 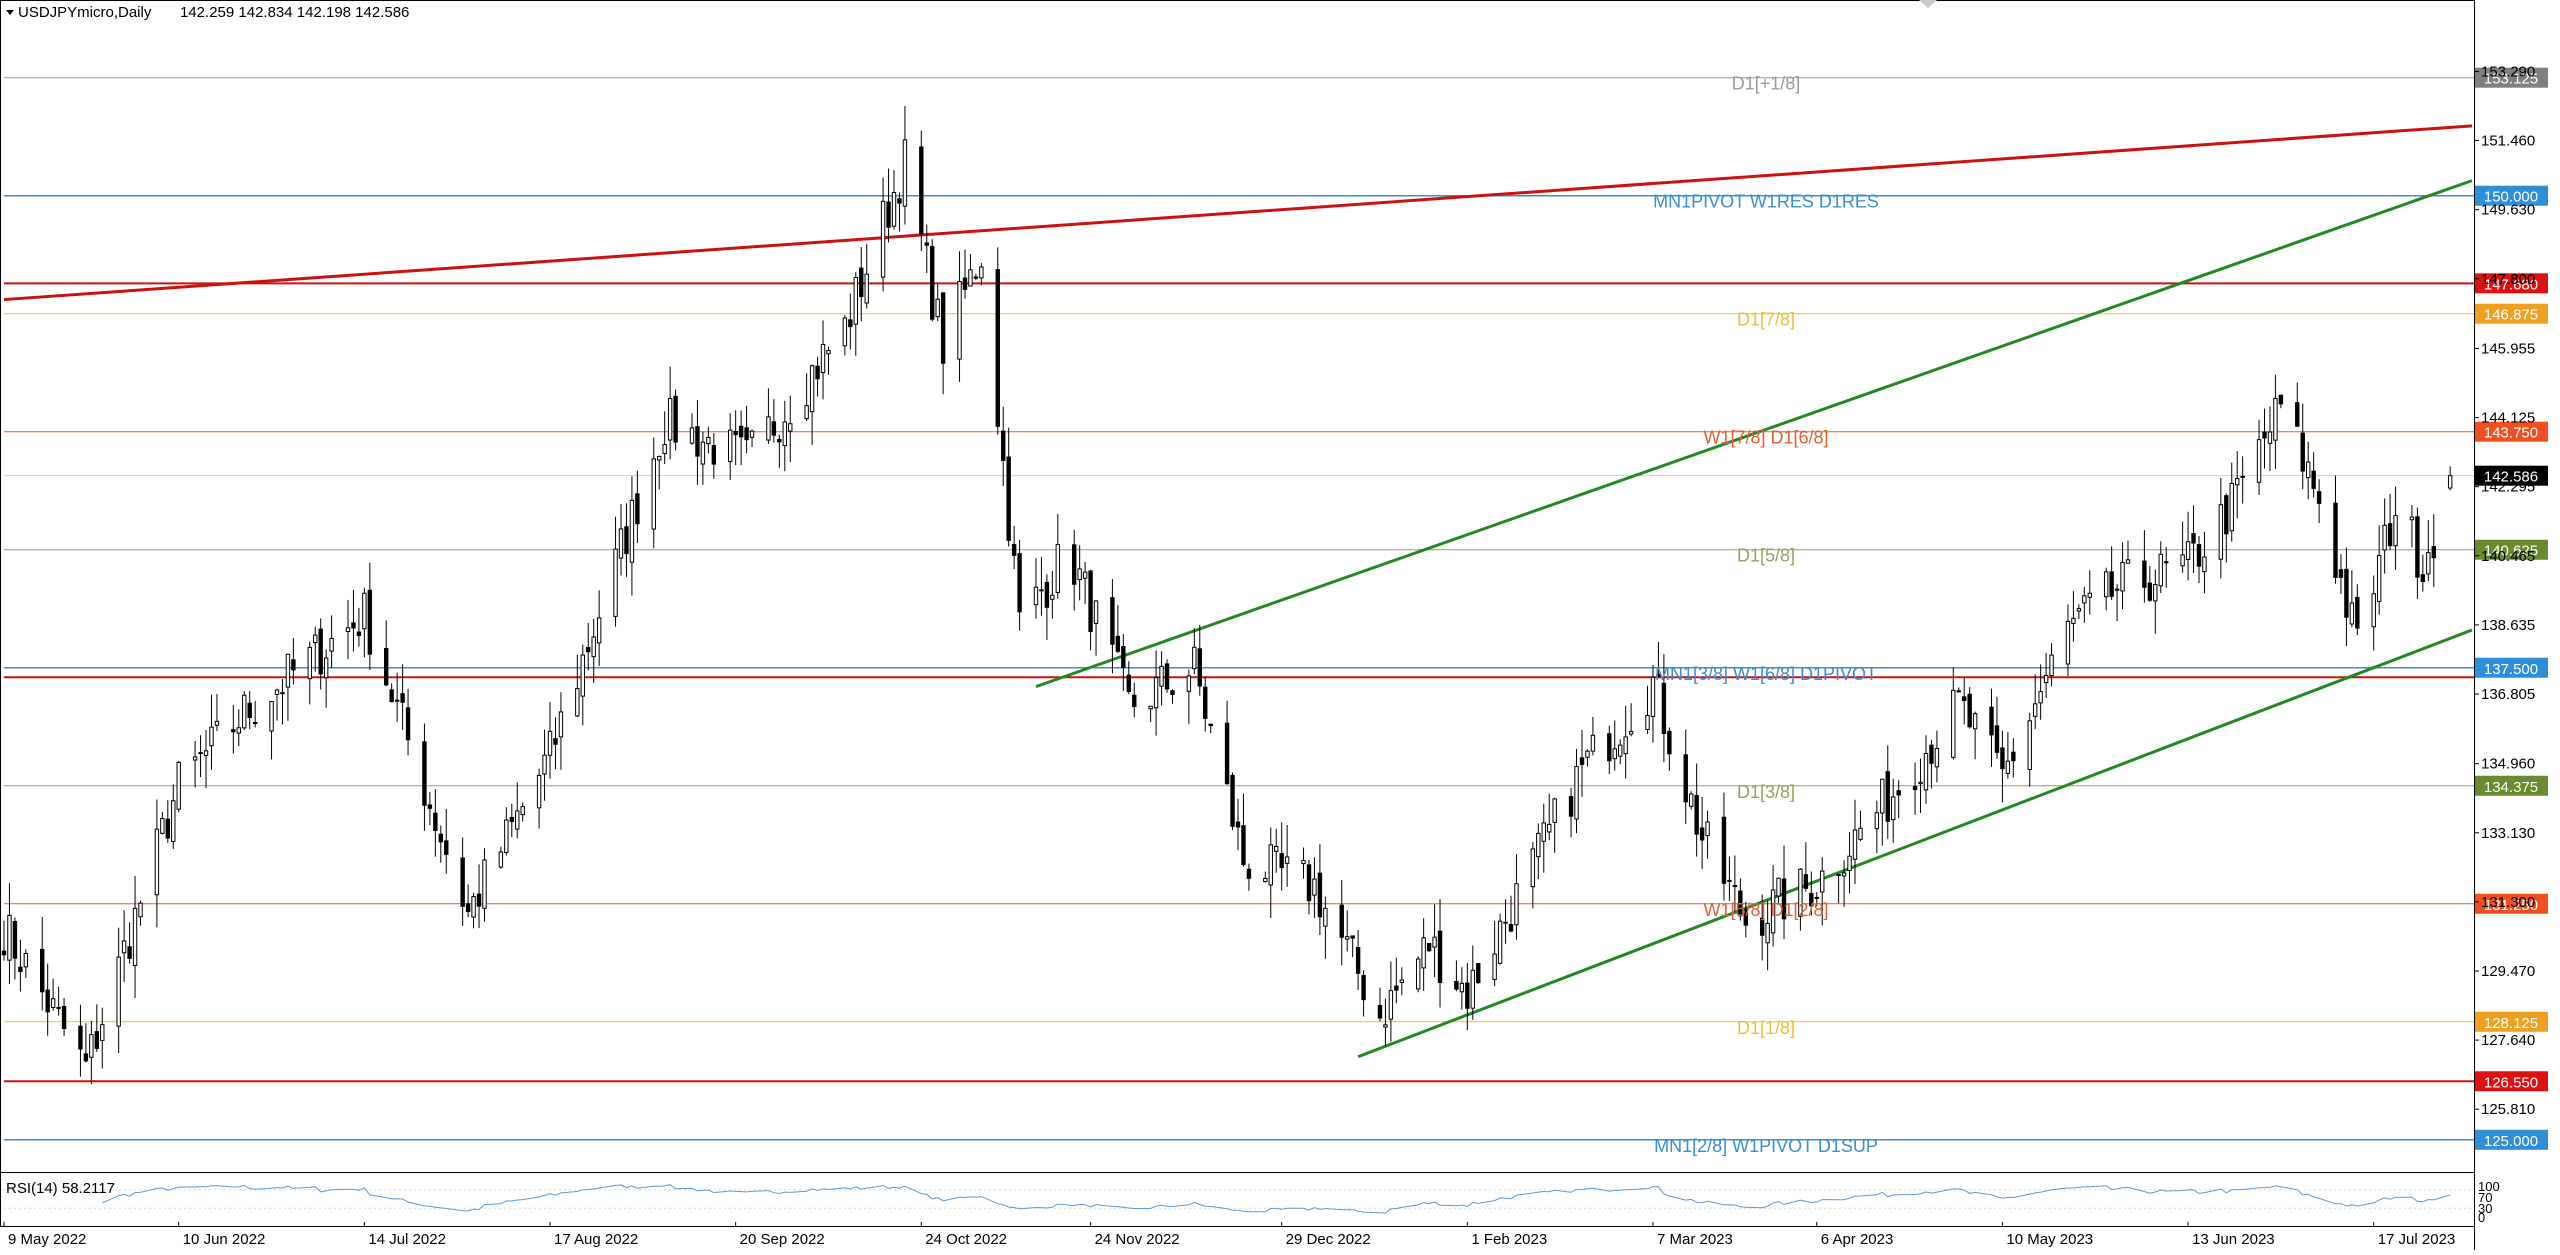 I want to click on candle-last, so click(x=2450, y=478).